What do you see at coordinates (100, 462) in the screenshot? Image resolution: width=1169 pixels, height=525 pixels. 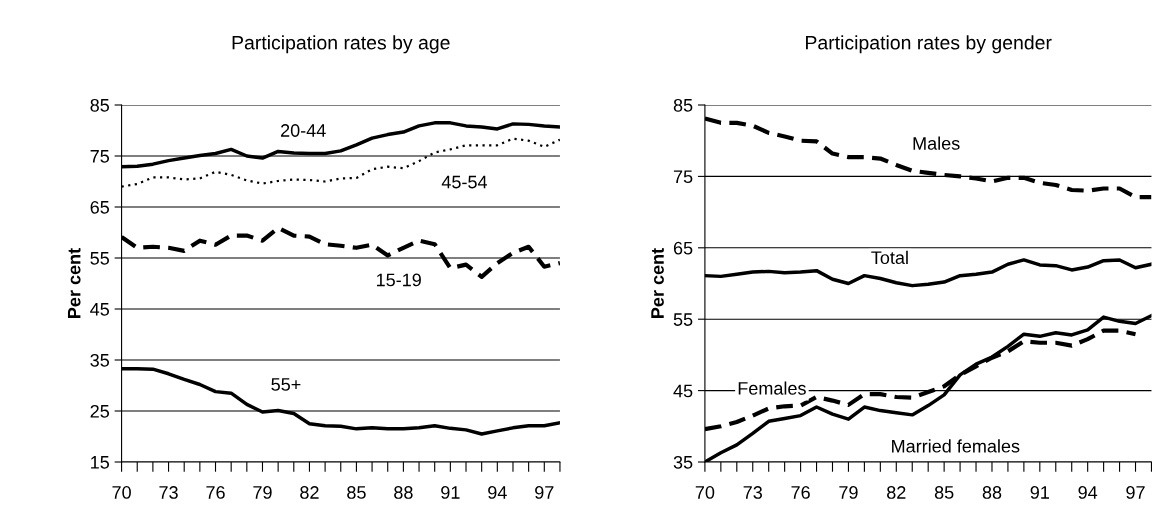 I see `y-tick-label: 15` at bounding box center [100, 462].